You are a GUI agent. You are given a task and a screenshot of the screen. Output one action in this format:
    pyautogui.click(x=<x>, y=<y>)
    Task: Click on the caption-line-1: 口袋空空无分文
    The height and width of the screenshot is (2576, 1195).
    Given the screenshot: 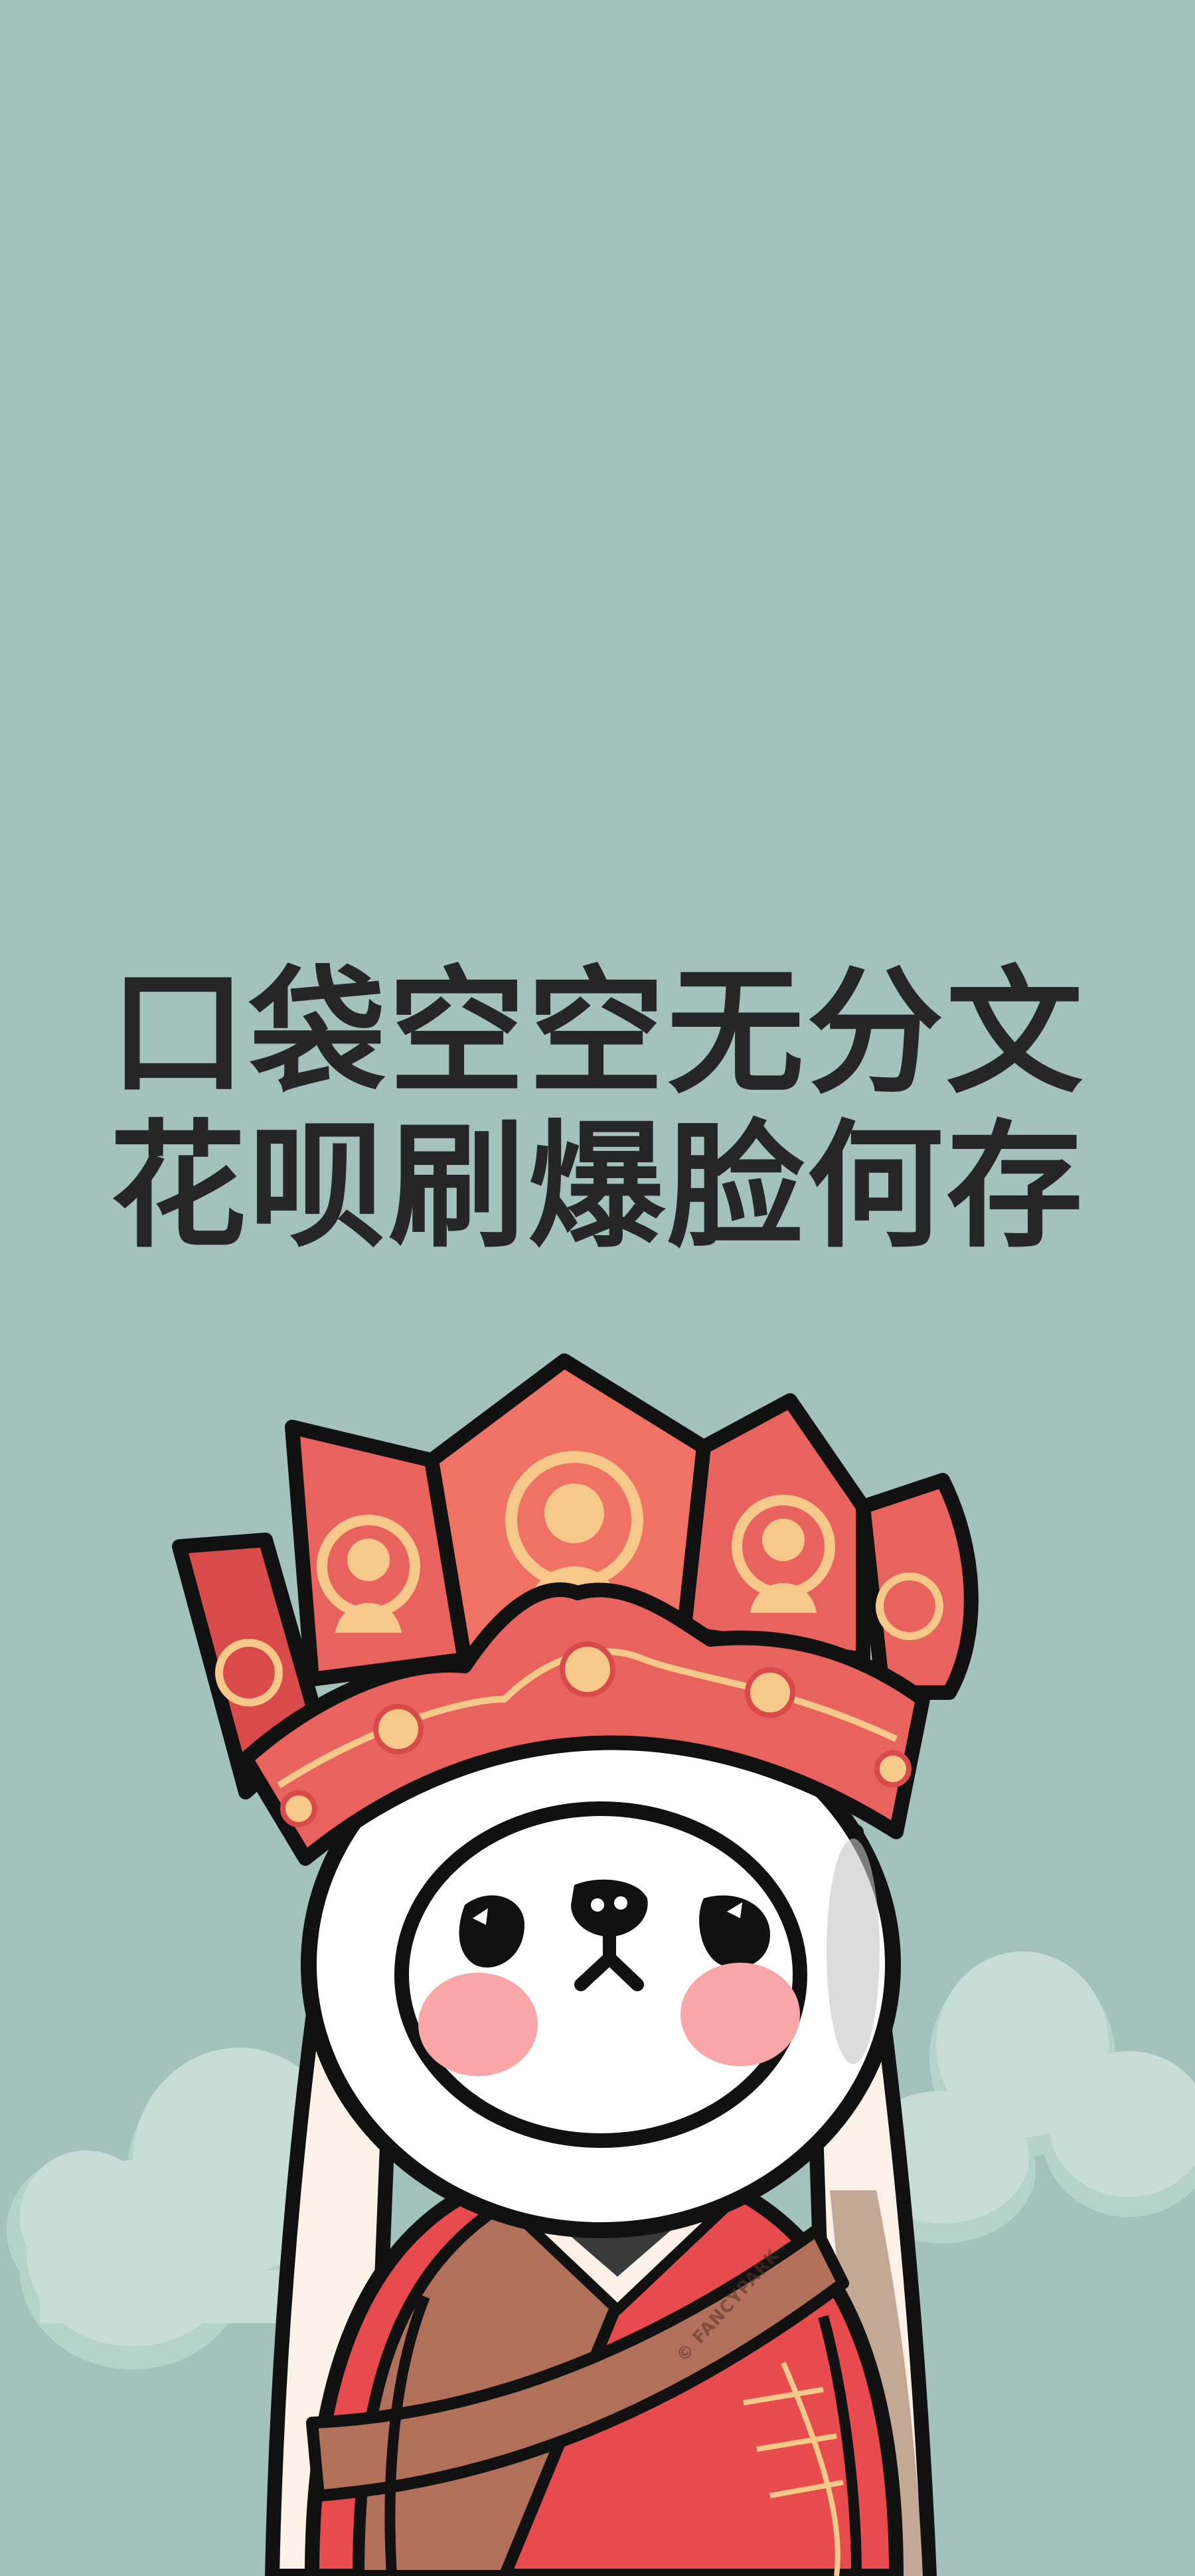 What is the action you would take?
    pyautogui.click(x=597, y=1033)
    